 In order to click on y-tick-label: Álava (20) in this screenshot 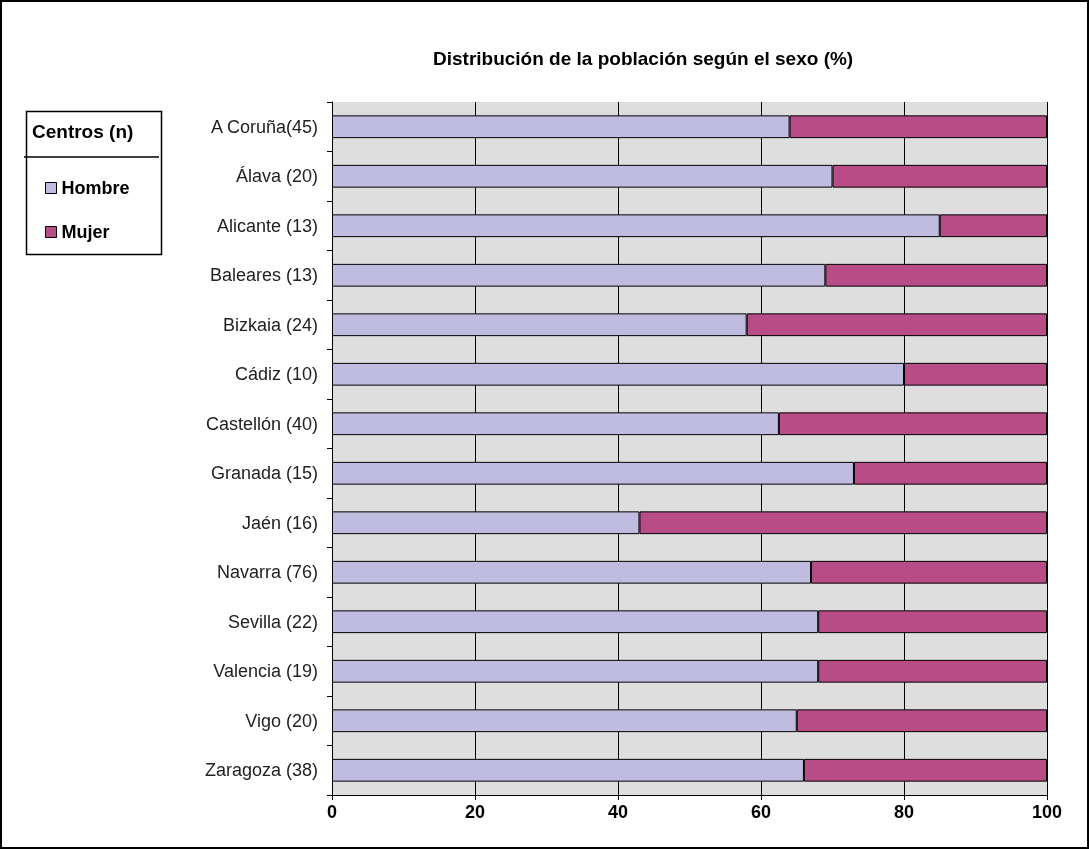, I will do `click(276, 176)`.